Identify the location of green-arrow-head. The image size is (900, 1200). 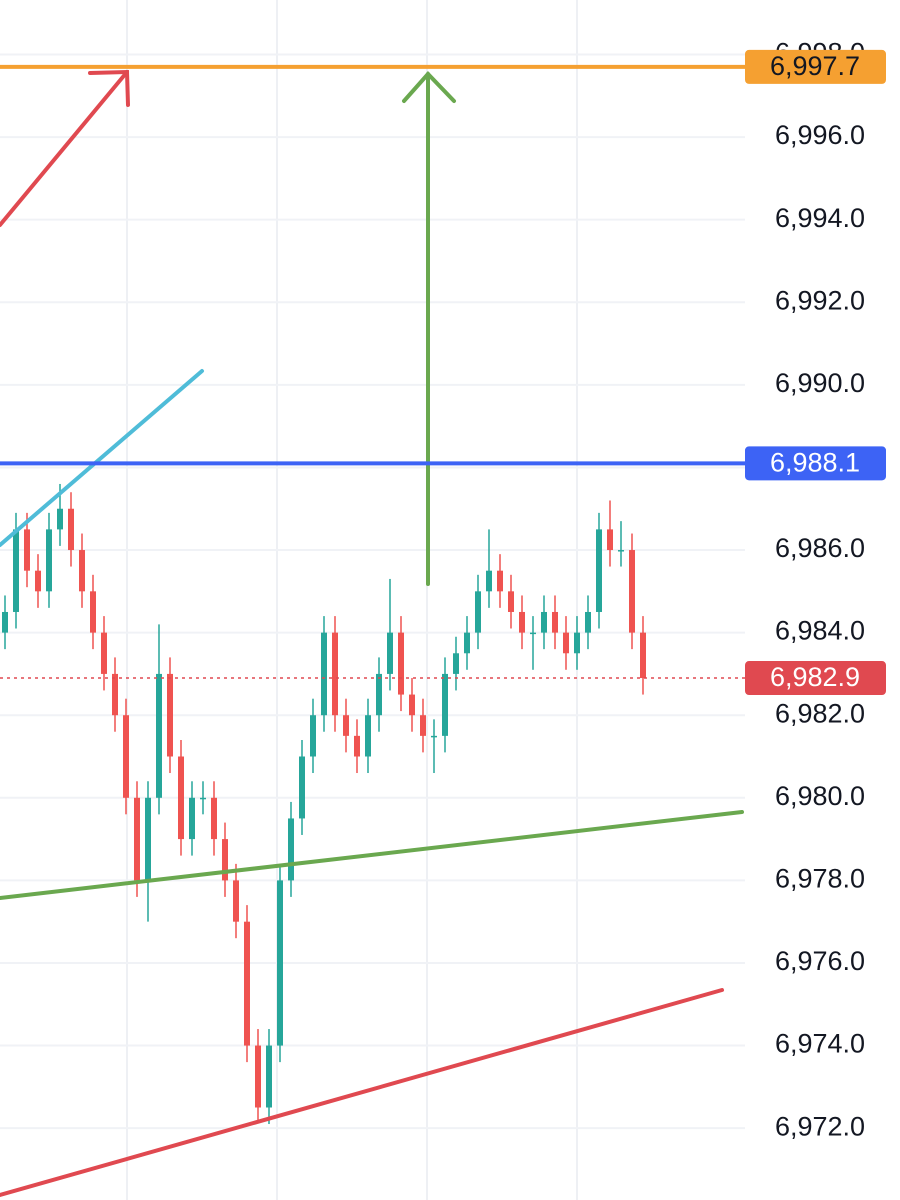
(429, 87).